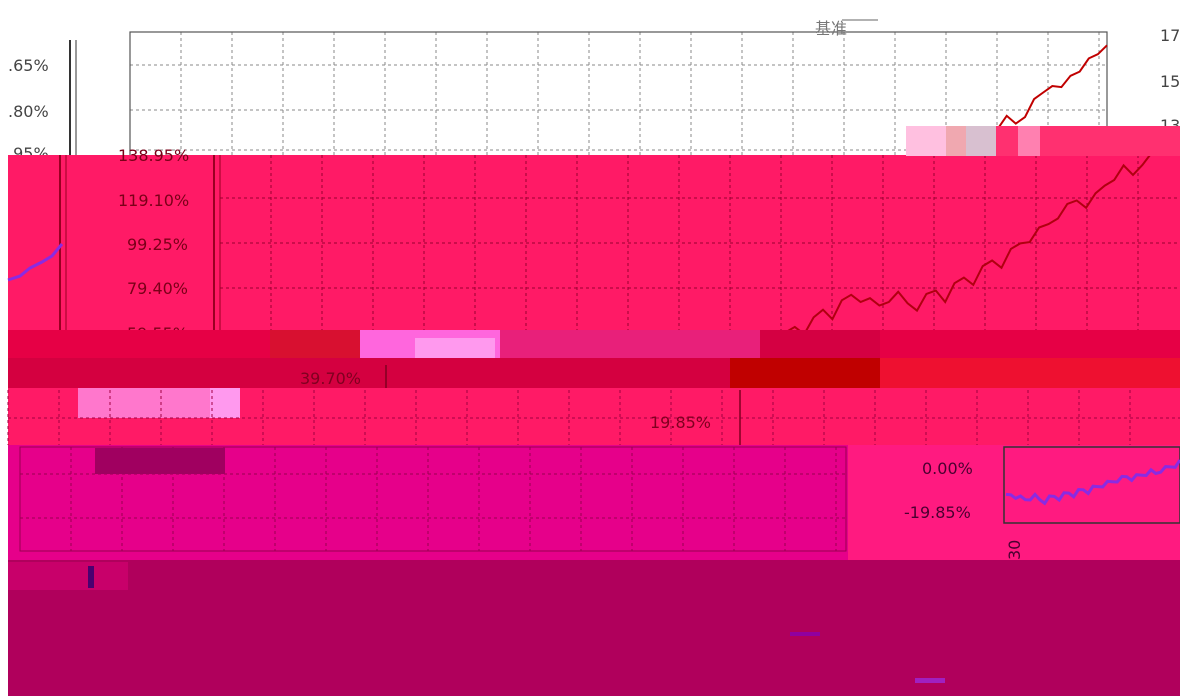 The image size is (1180, 696). Describe the element at coordinates (153, 155) in the screenshot. I see `percent-tick-0: 138.95%` at that location.